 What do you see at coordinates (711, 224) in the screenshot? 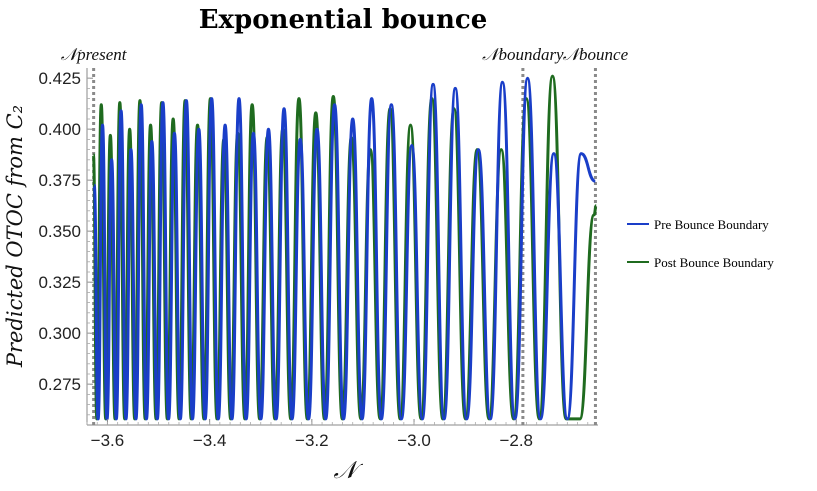
I see `legend-label: Pre Bounce Boundary` at bounding box center [711, 224].